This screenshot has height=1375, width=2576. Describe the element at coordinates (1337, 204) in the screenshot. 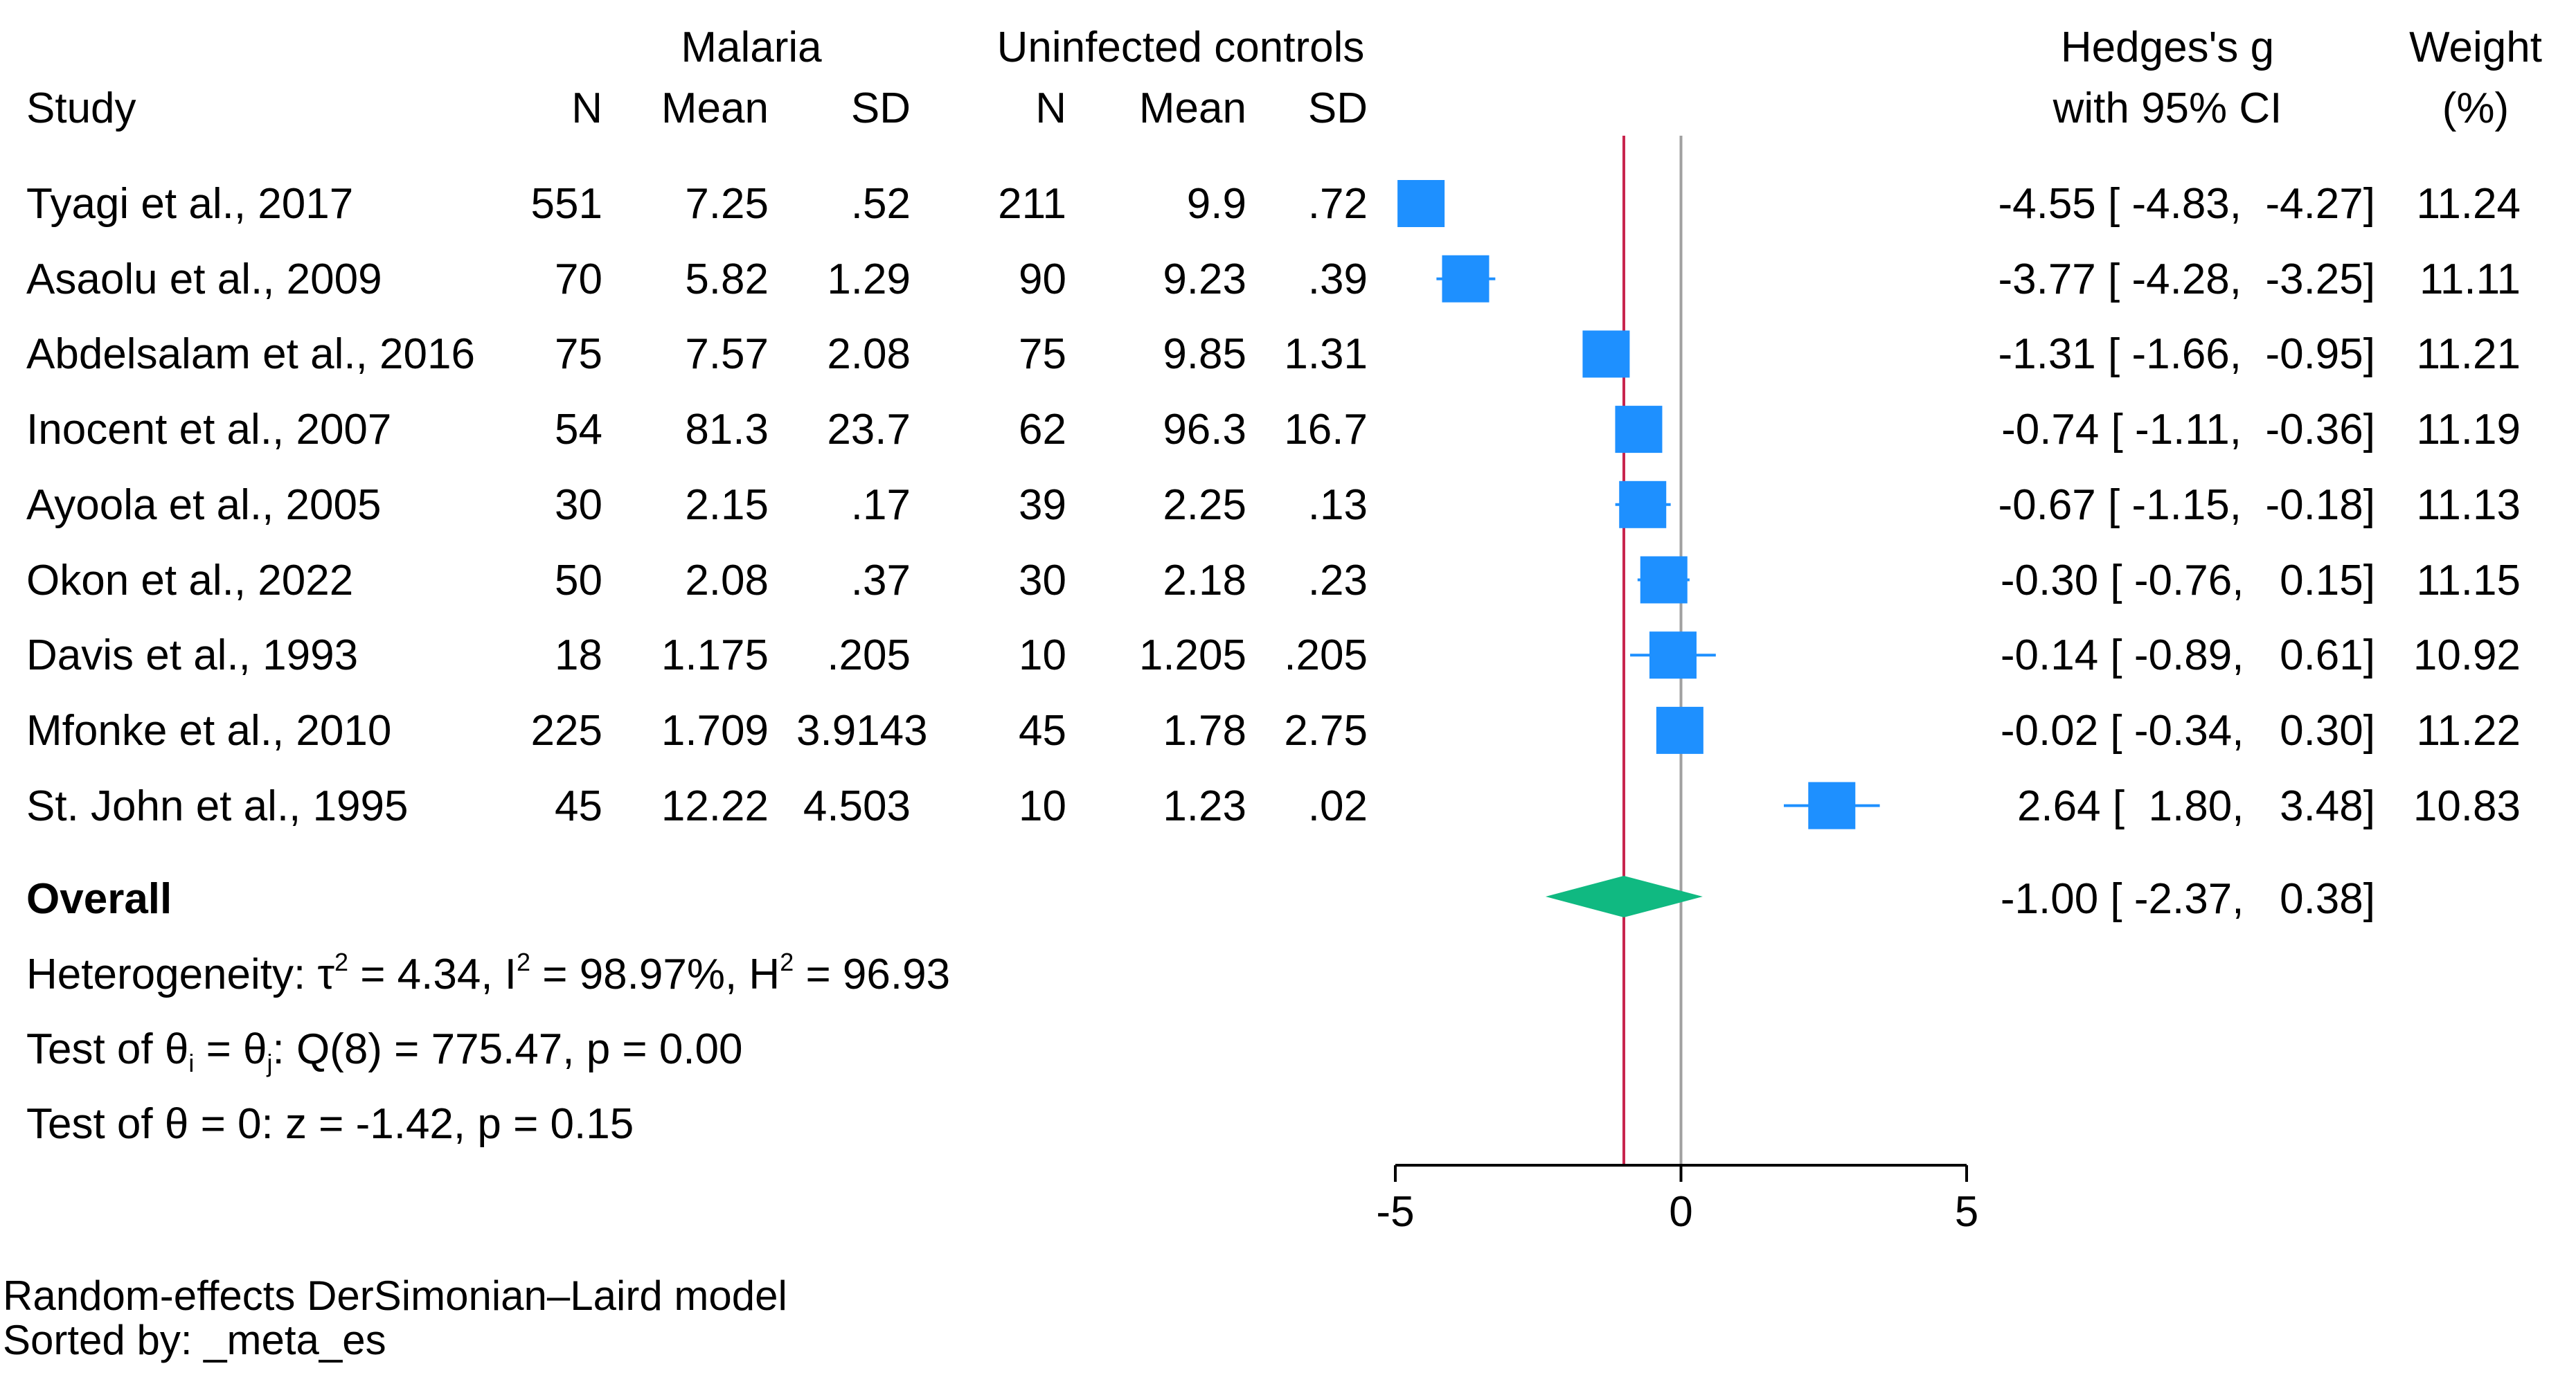

I see `cell-sd2: .72` at that location.